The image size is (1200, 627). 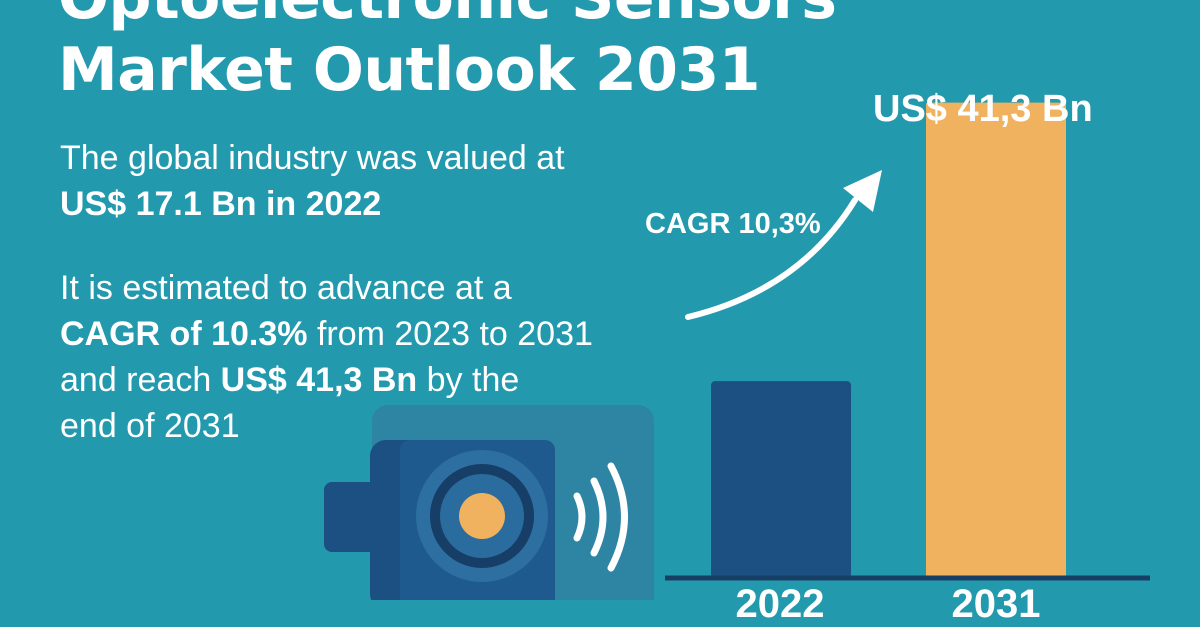 What do you see at coordinates (447, 17) in the screenshot?
I see `title-line-1: Optoelectronic Sensors` at bounding box center [447, 17].